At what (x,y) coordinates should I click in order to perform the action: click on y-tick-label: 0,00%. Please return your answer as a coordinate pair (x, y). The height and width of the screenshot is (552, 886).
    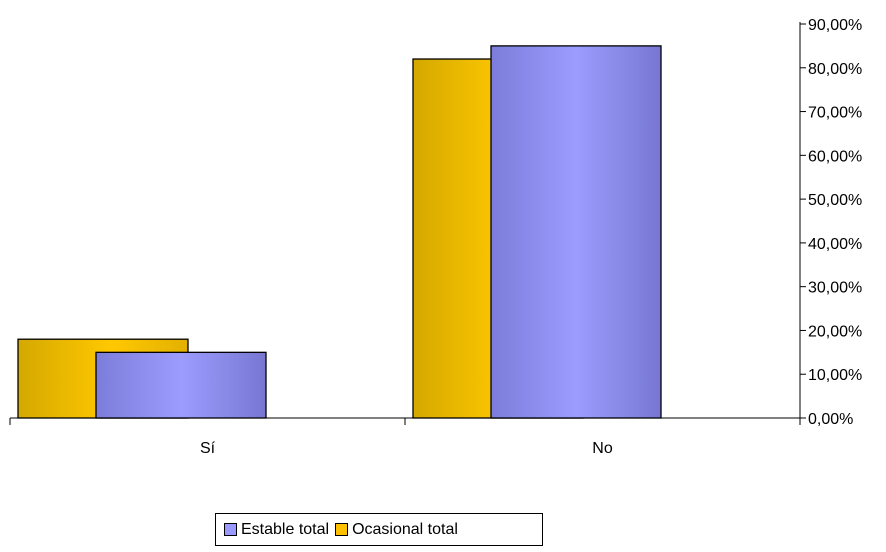
    Looking at the image, I should click on (830, 419).